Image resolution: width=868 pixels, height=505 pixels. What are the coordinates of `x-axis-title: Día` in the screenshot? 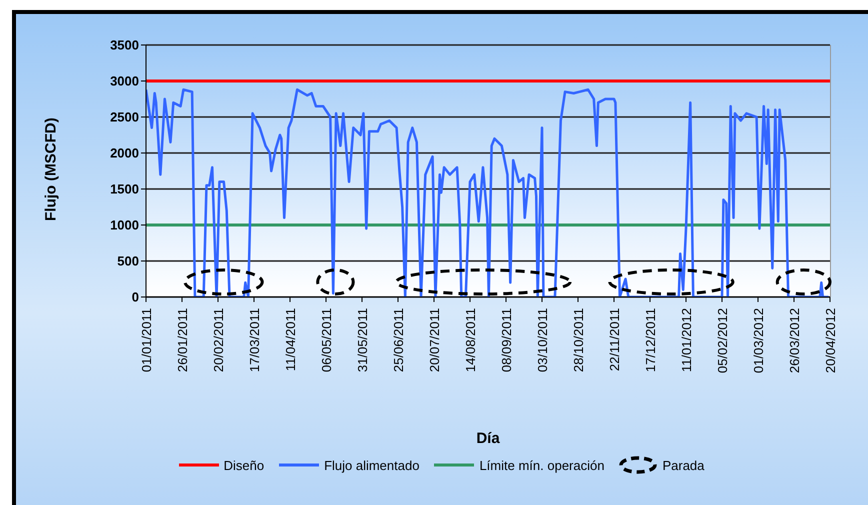 It's located at (488, 438).